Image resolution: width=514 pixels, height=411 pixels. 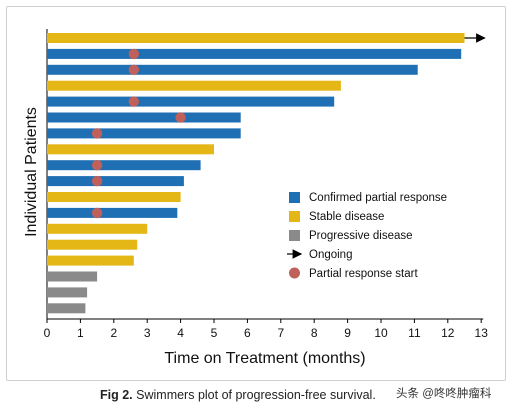 What do you see at coordinates (294, 197) in the screenshot?
I see `legend-swatch-partial_response` at bounding box center [294, 197].